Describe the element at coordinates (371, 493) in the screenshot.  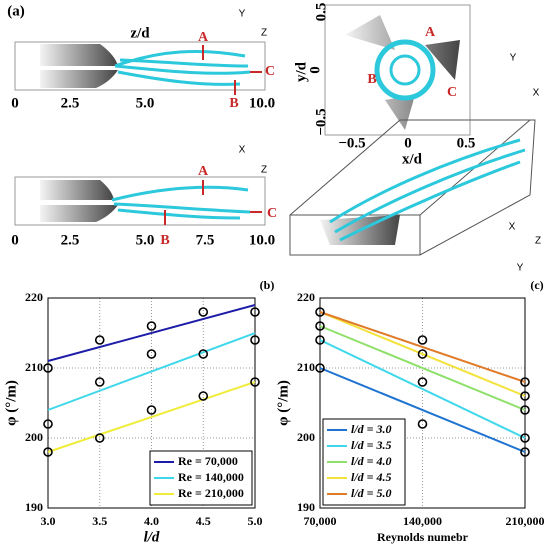
I see `legend-label: l/d = 5.0` at that location.